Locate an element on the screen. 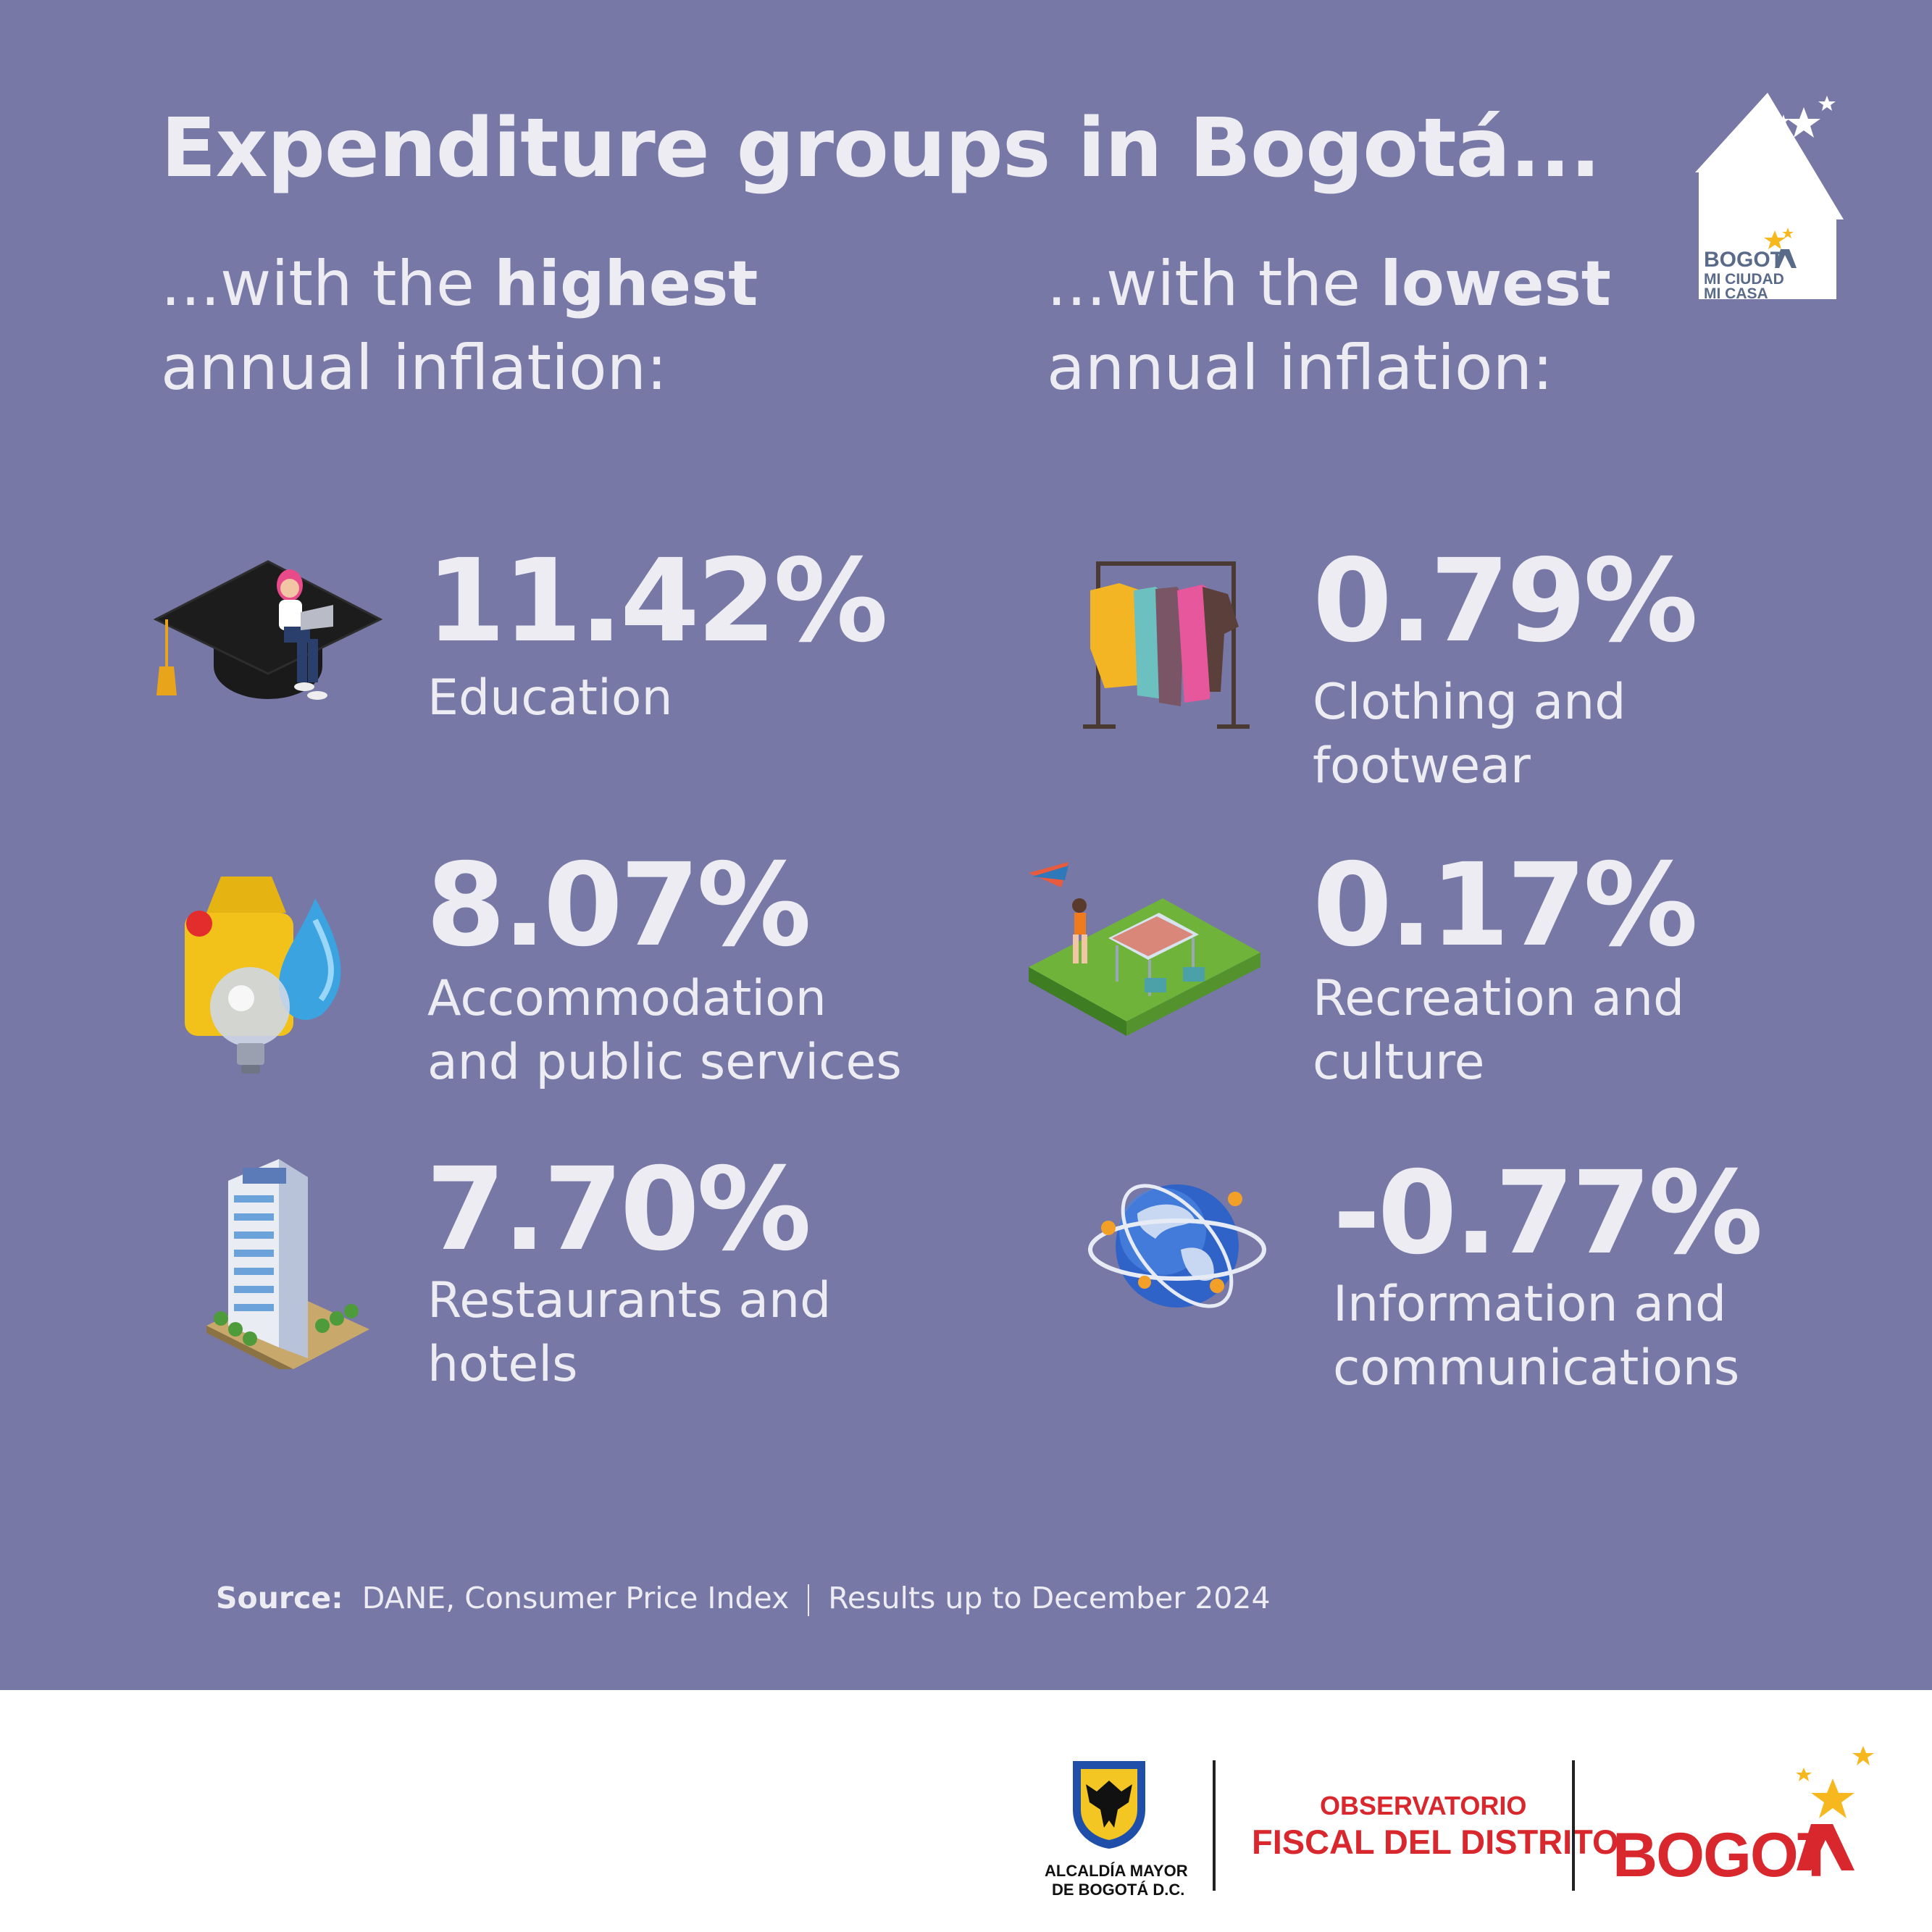 This screenshot has height=1932, width=1932. left-heading-emphasis: highest is located at coordinates (626, 284).